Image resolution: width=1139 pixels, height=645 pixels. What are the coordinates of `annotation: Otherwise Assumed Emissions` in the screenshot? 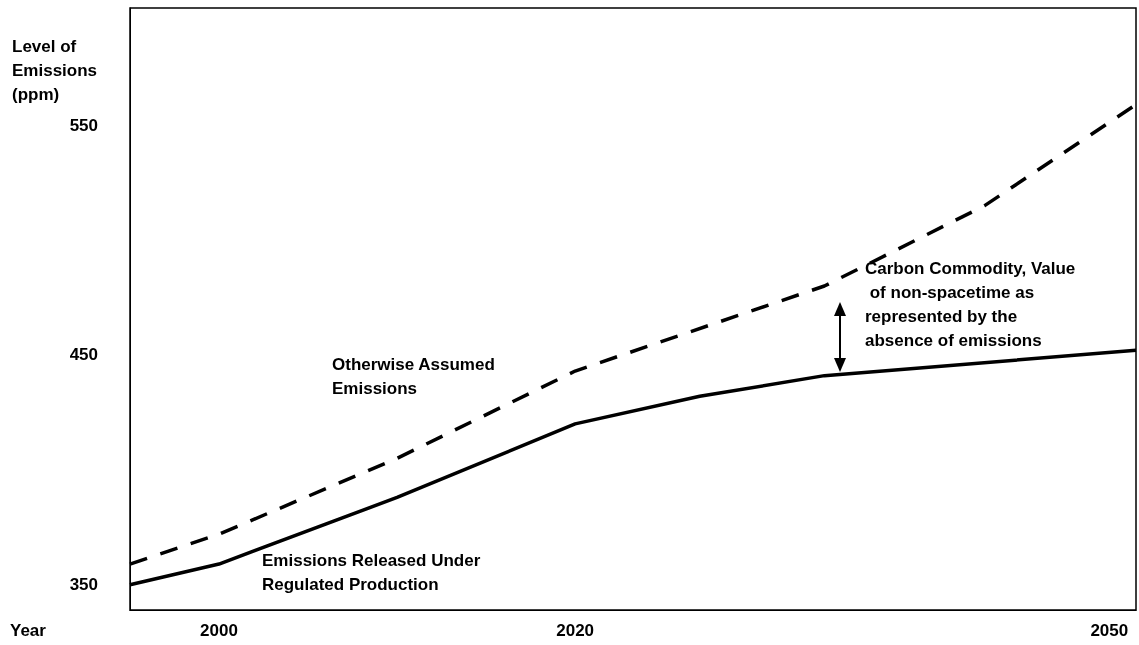 It's located at (416, 376).